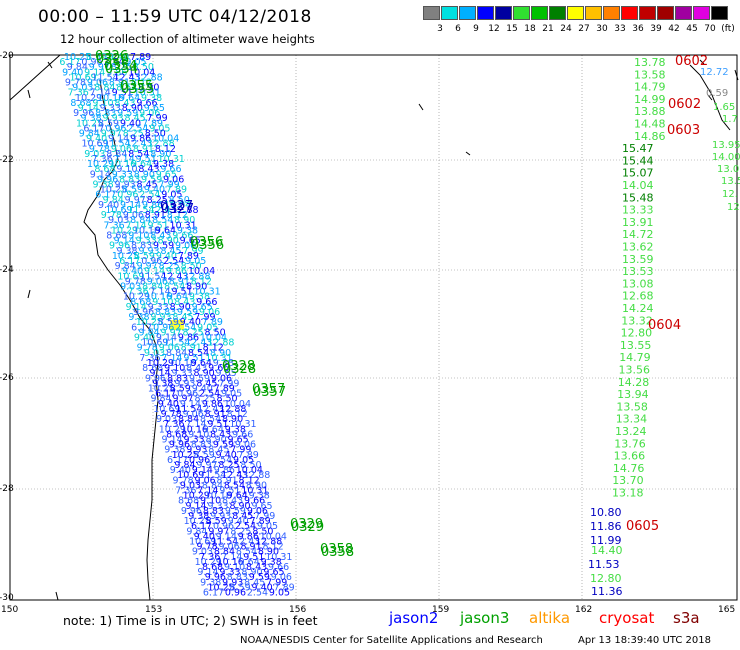  I want to click on scale-label: 27, so click(584, 29).